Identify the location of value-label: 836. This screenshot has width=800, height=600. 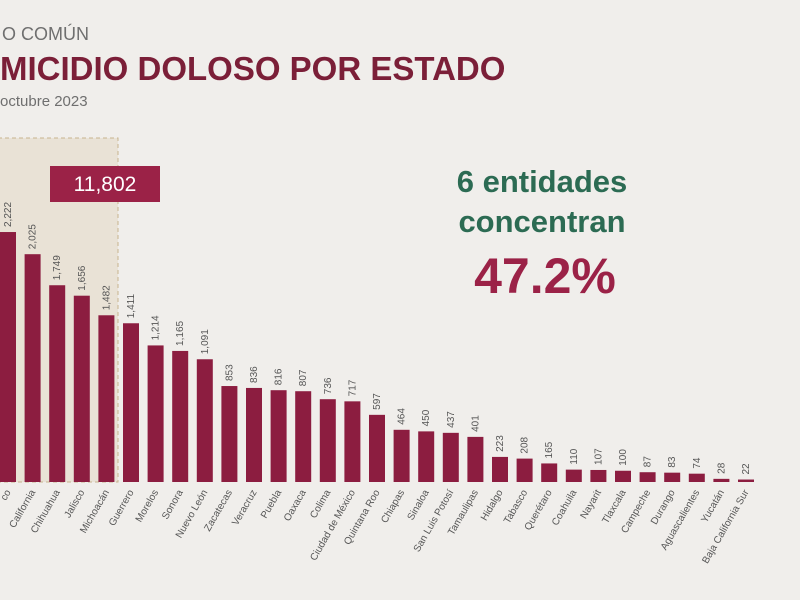
(254, 374).